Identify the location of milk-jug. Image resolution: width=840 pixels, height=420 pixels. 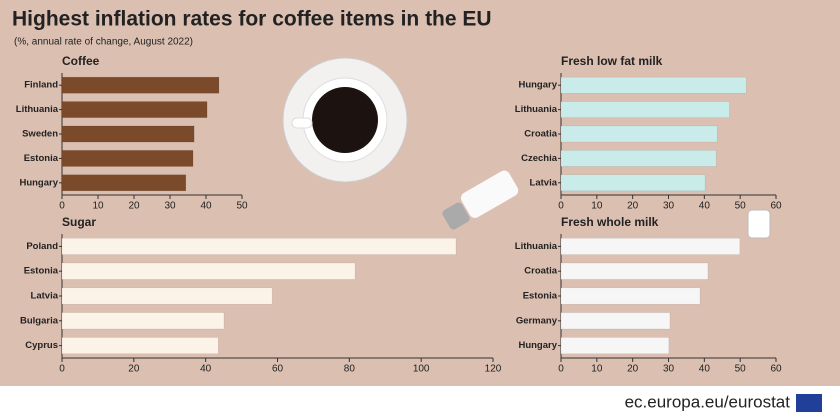
(759, 224).